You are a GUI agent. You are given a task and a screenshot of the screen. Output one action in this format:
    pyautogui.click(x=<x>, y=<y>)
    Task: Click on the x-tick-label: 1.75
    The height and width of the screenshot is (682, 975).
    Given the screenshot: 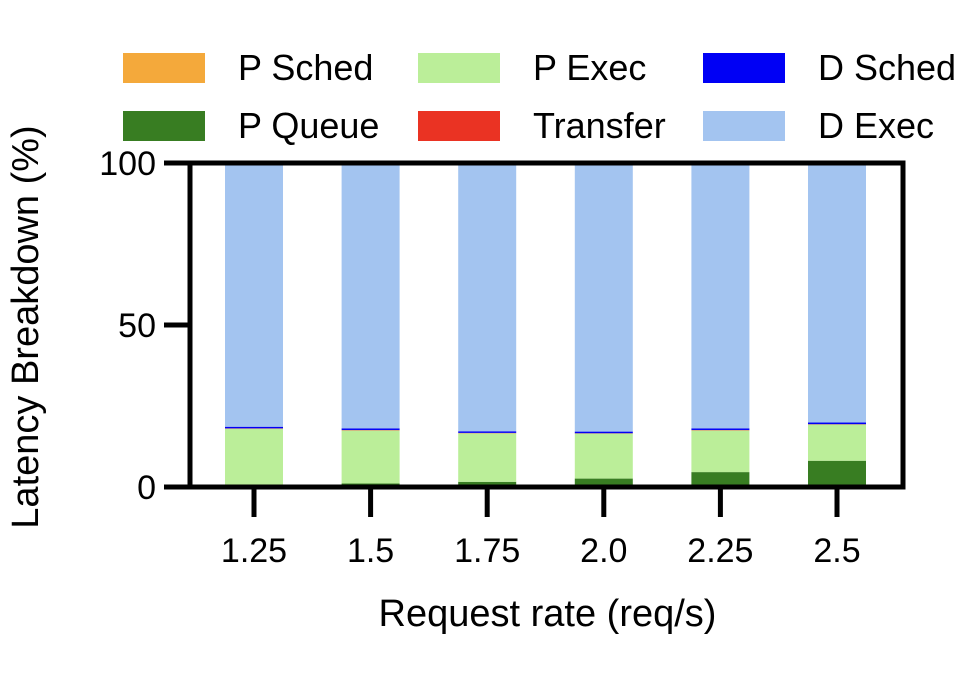 What is the action you would take?
    pyautogui.click(x=487, y=551)
    